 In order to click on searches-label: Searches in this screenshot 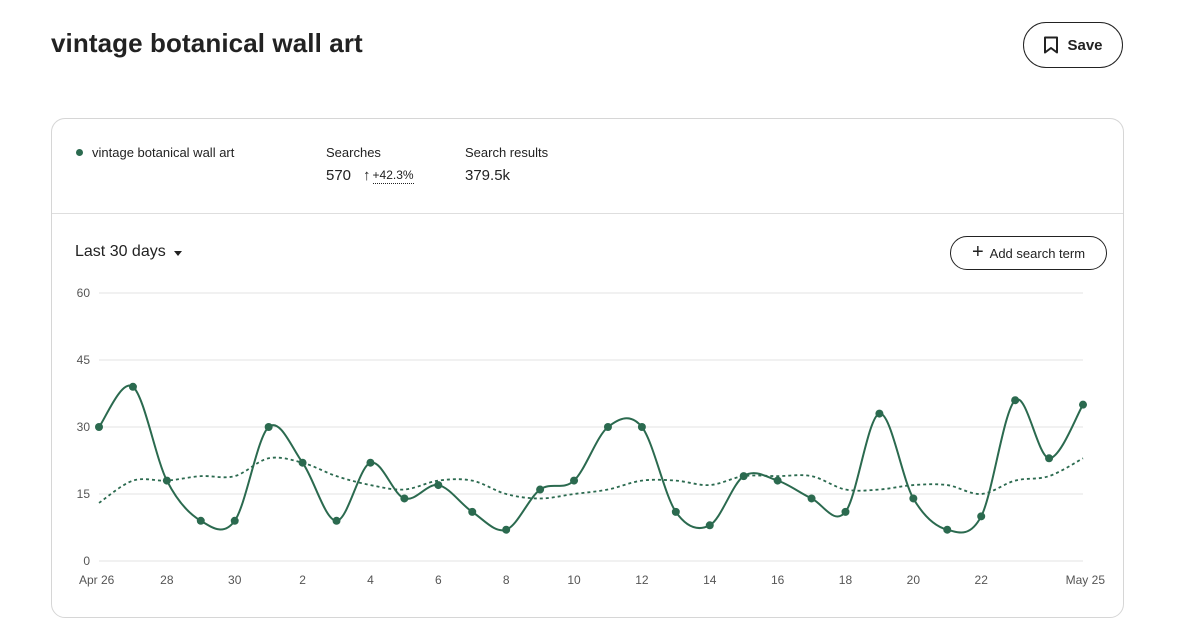, I will do `click(353, 152)`.